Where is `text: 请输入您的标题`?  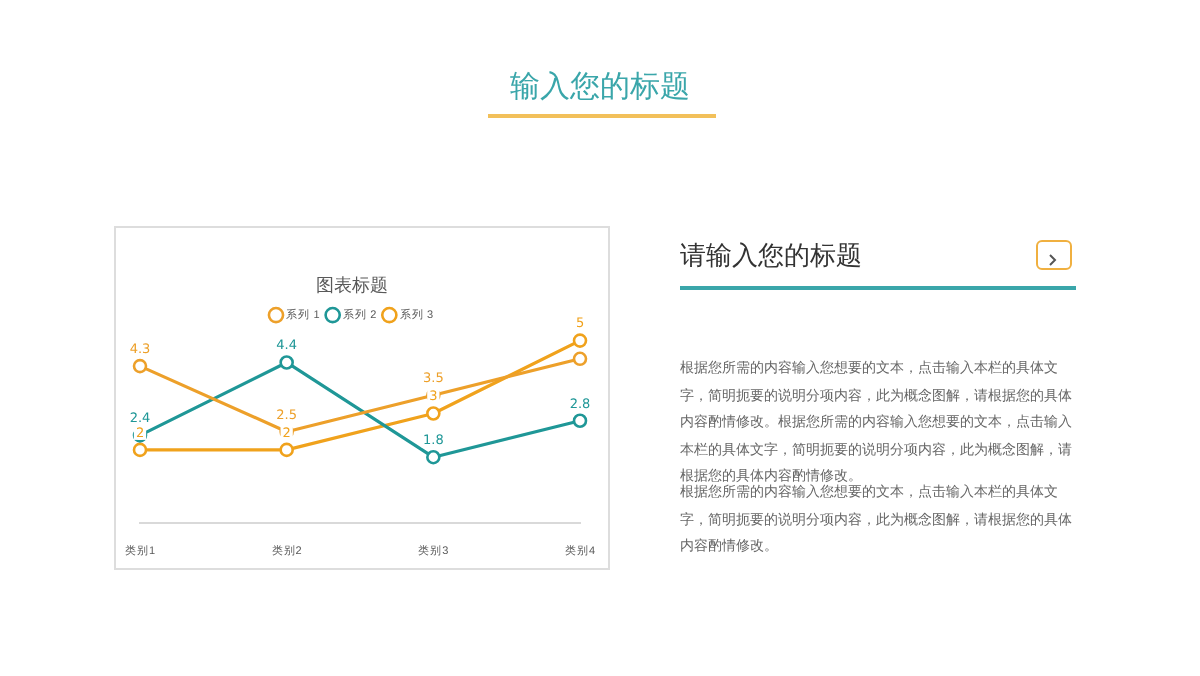 text: 请输入您的标题 is located at coordinates (771, 257).